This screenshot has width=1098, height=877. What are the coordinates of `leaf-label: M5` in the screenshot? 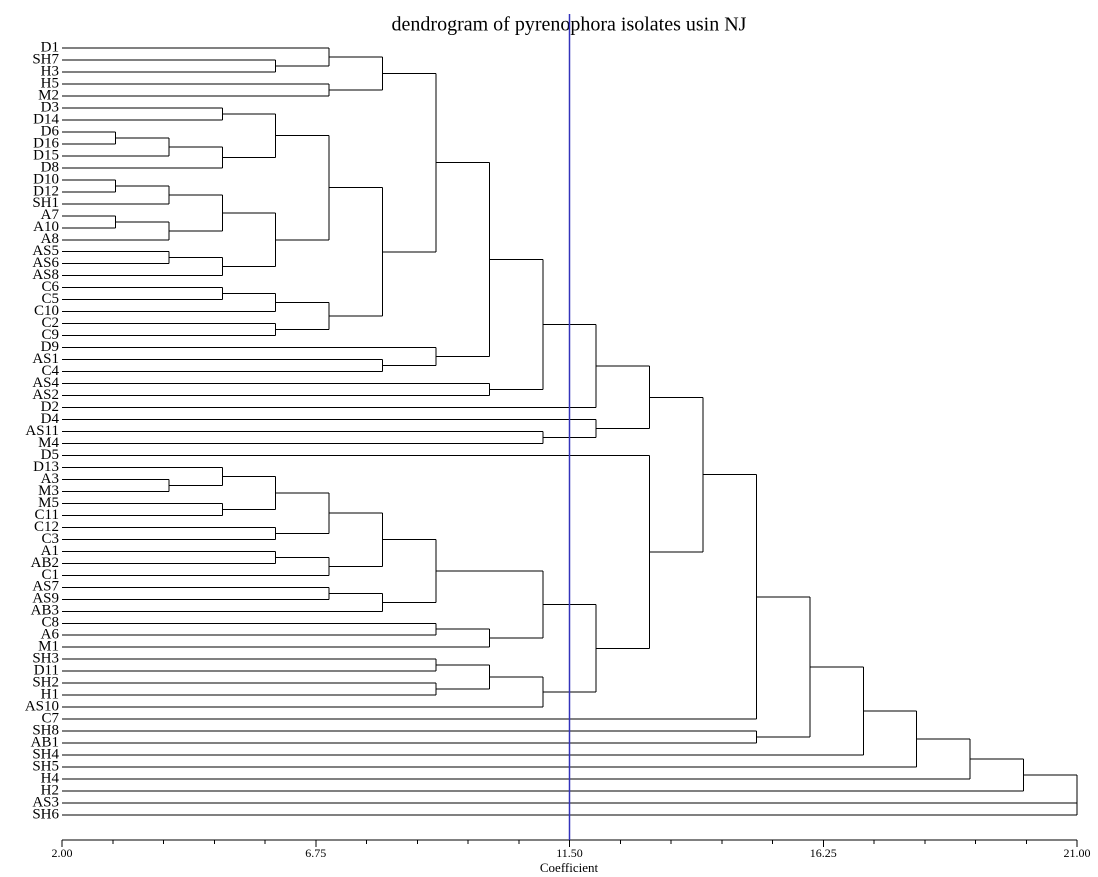 It's located at (48, 503).